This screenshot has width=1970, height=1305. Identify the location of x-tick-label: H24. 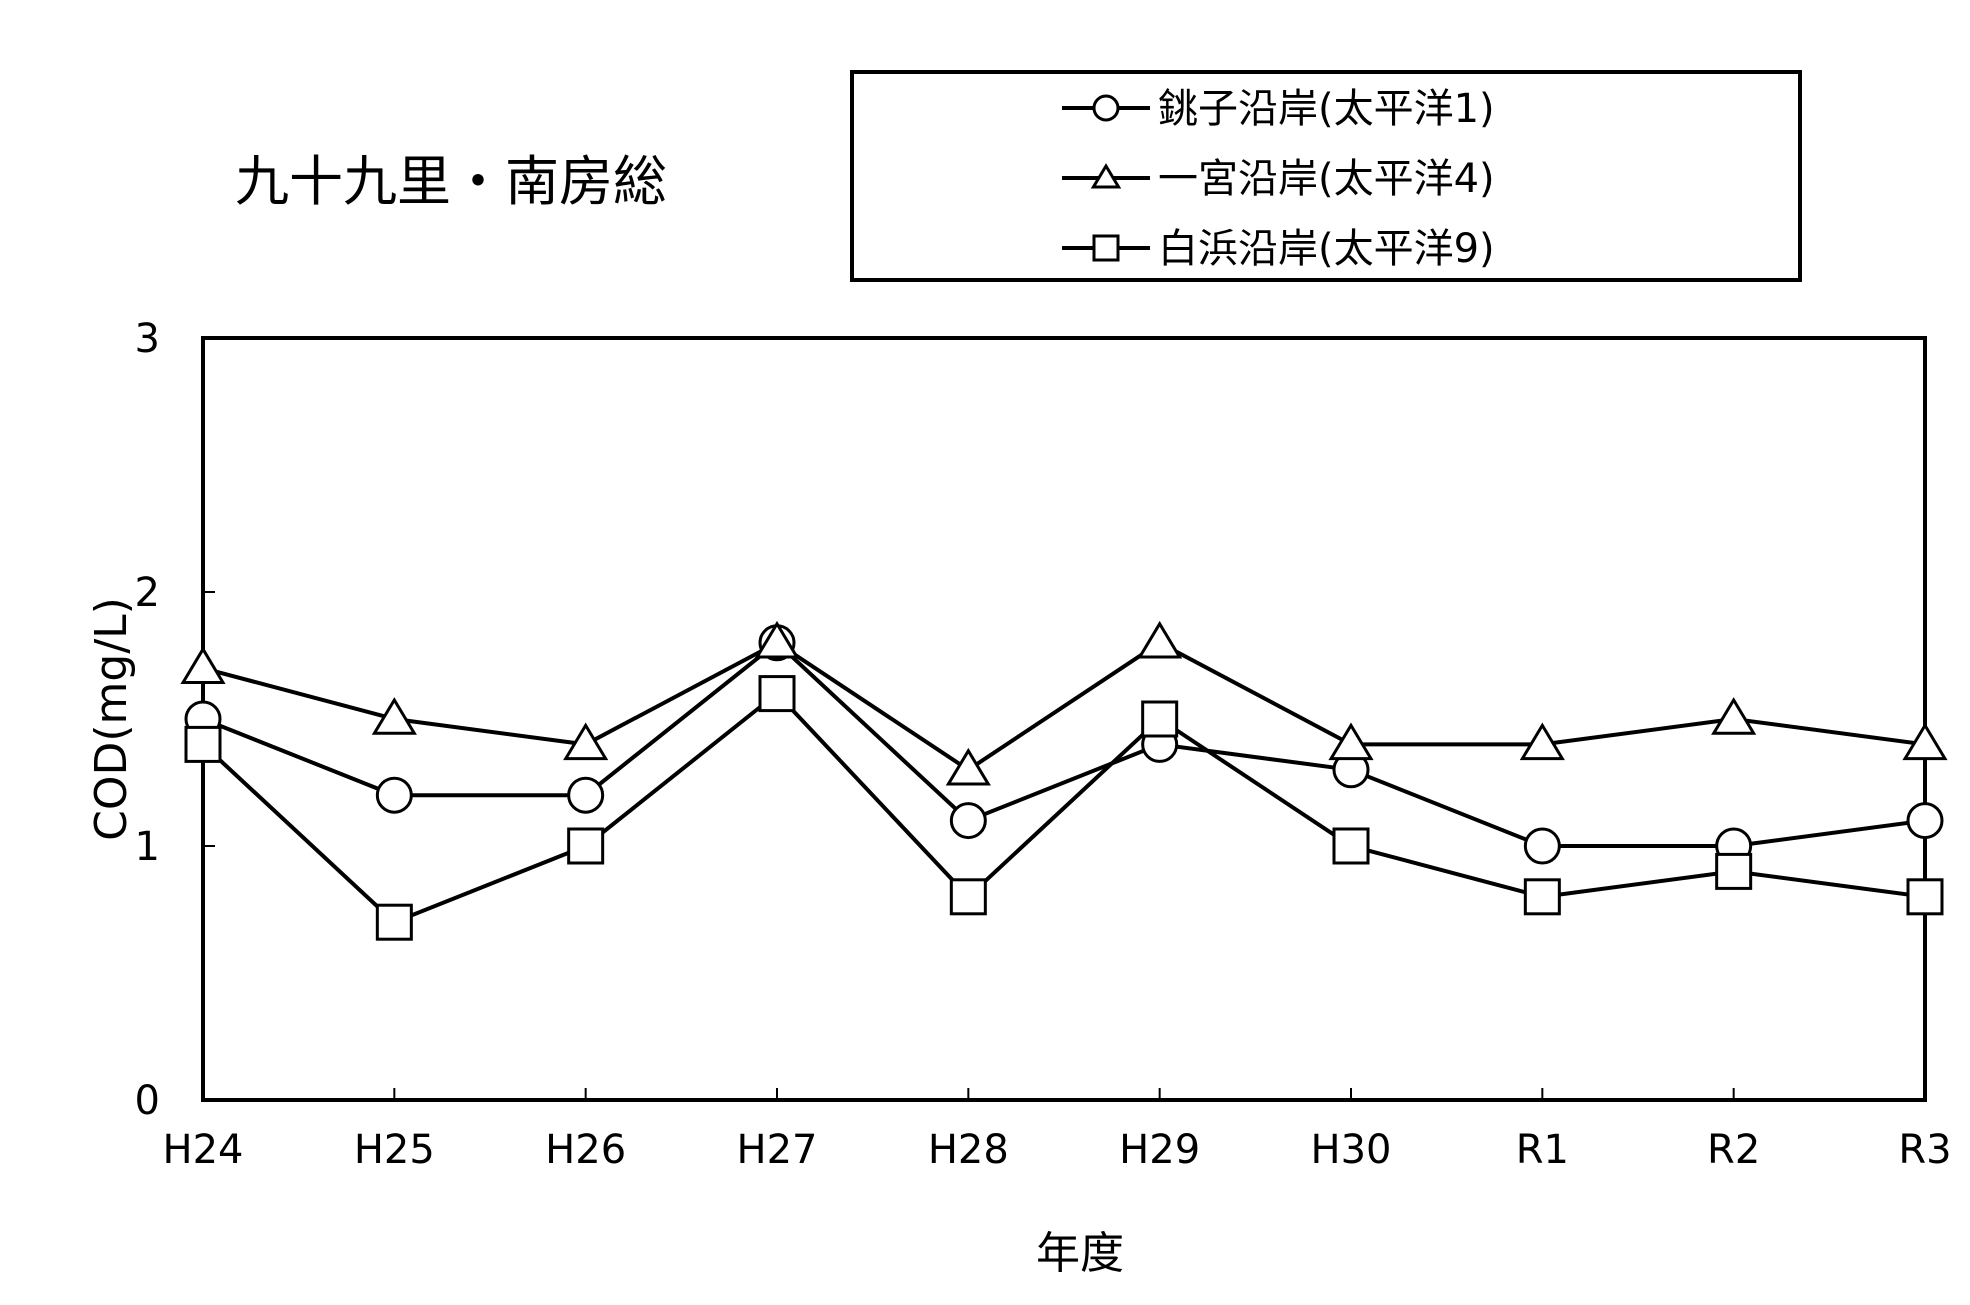
(203, 1150).